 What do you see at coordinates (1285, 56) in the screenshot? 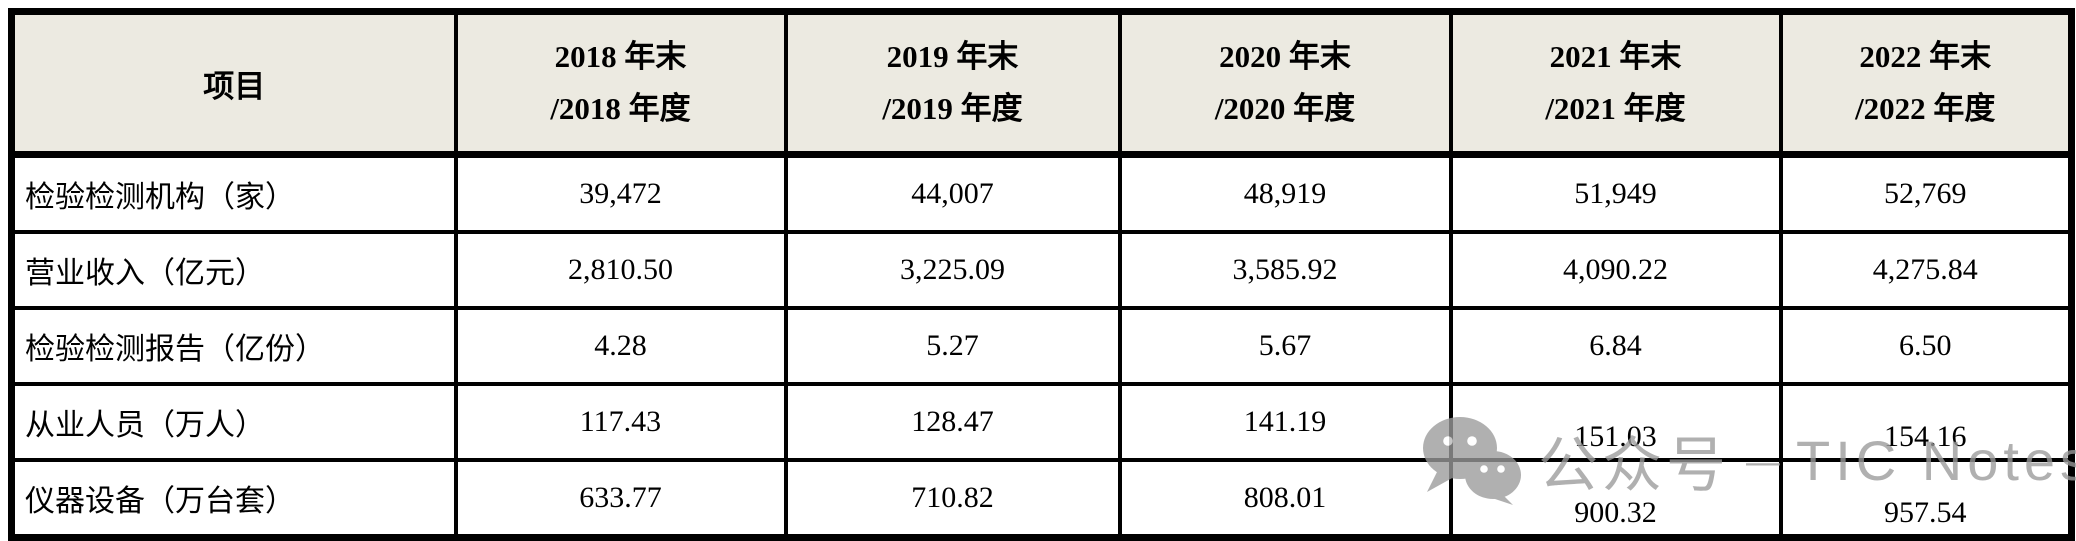
I see `header-2020-line1: 2020 年末` at bounding box center [1285, 56].